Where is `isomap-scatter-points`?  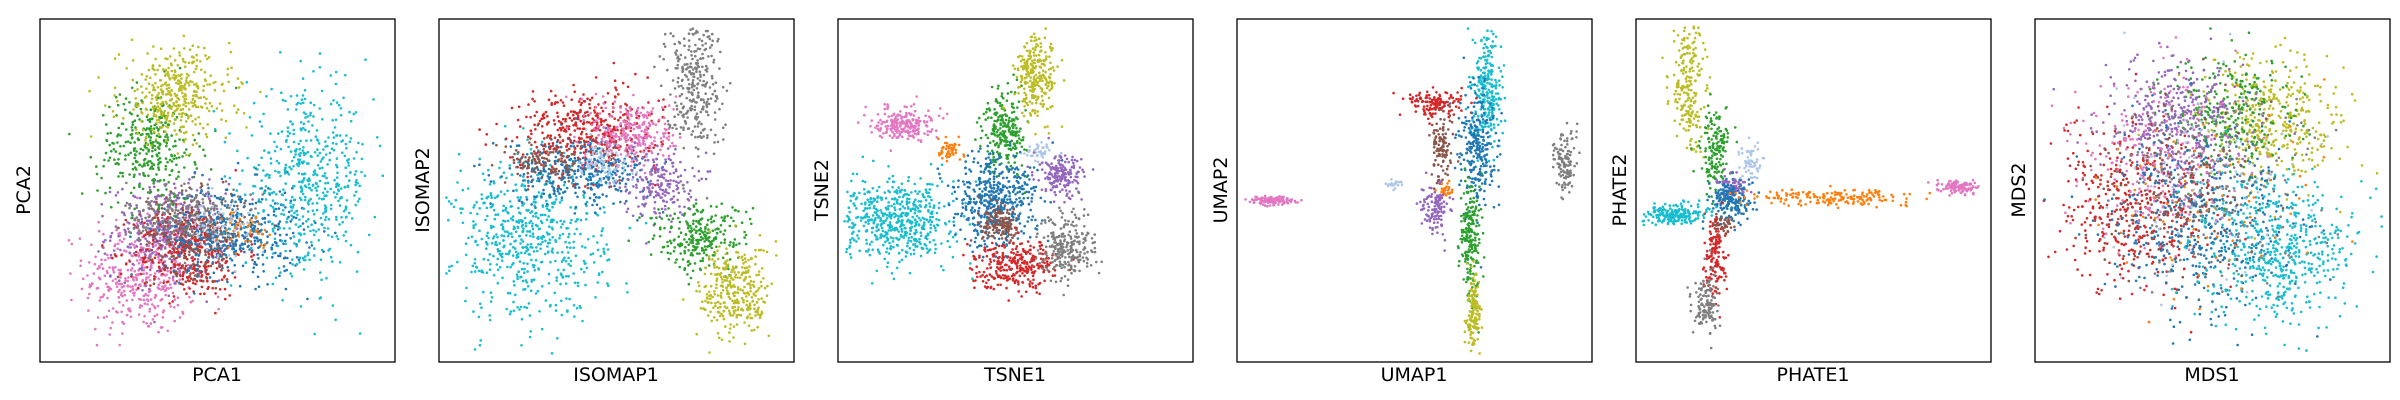
isomap-scatter-points is located at coordinates (611, 191).